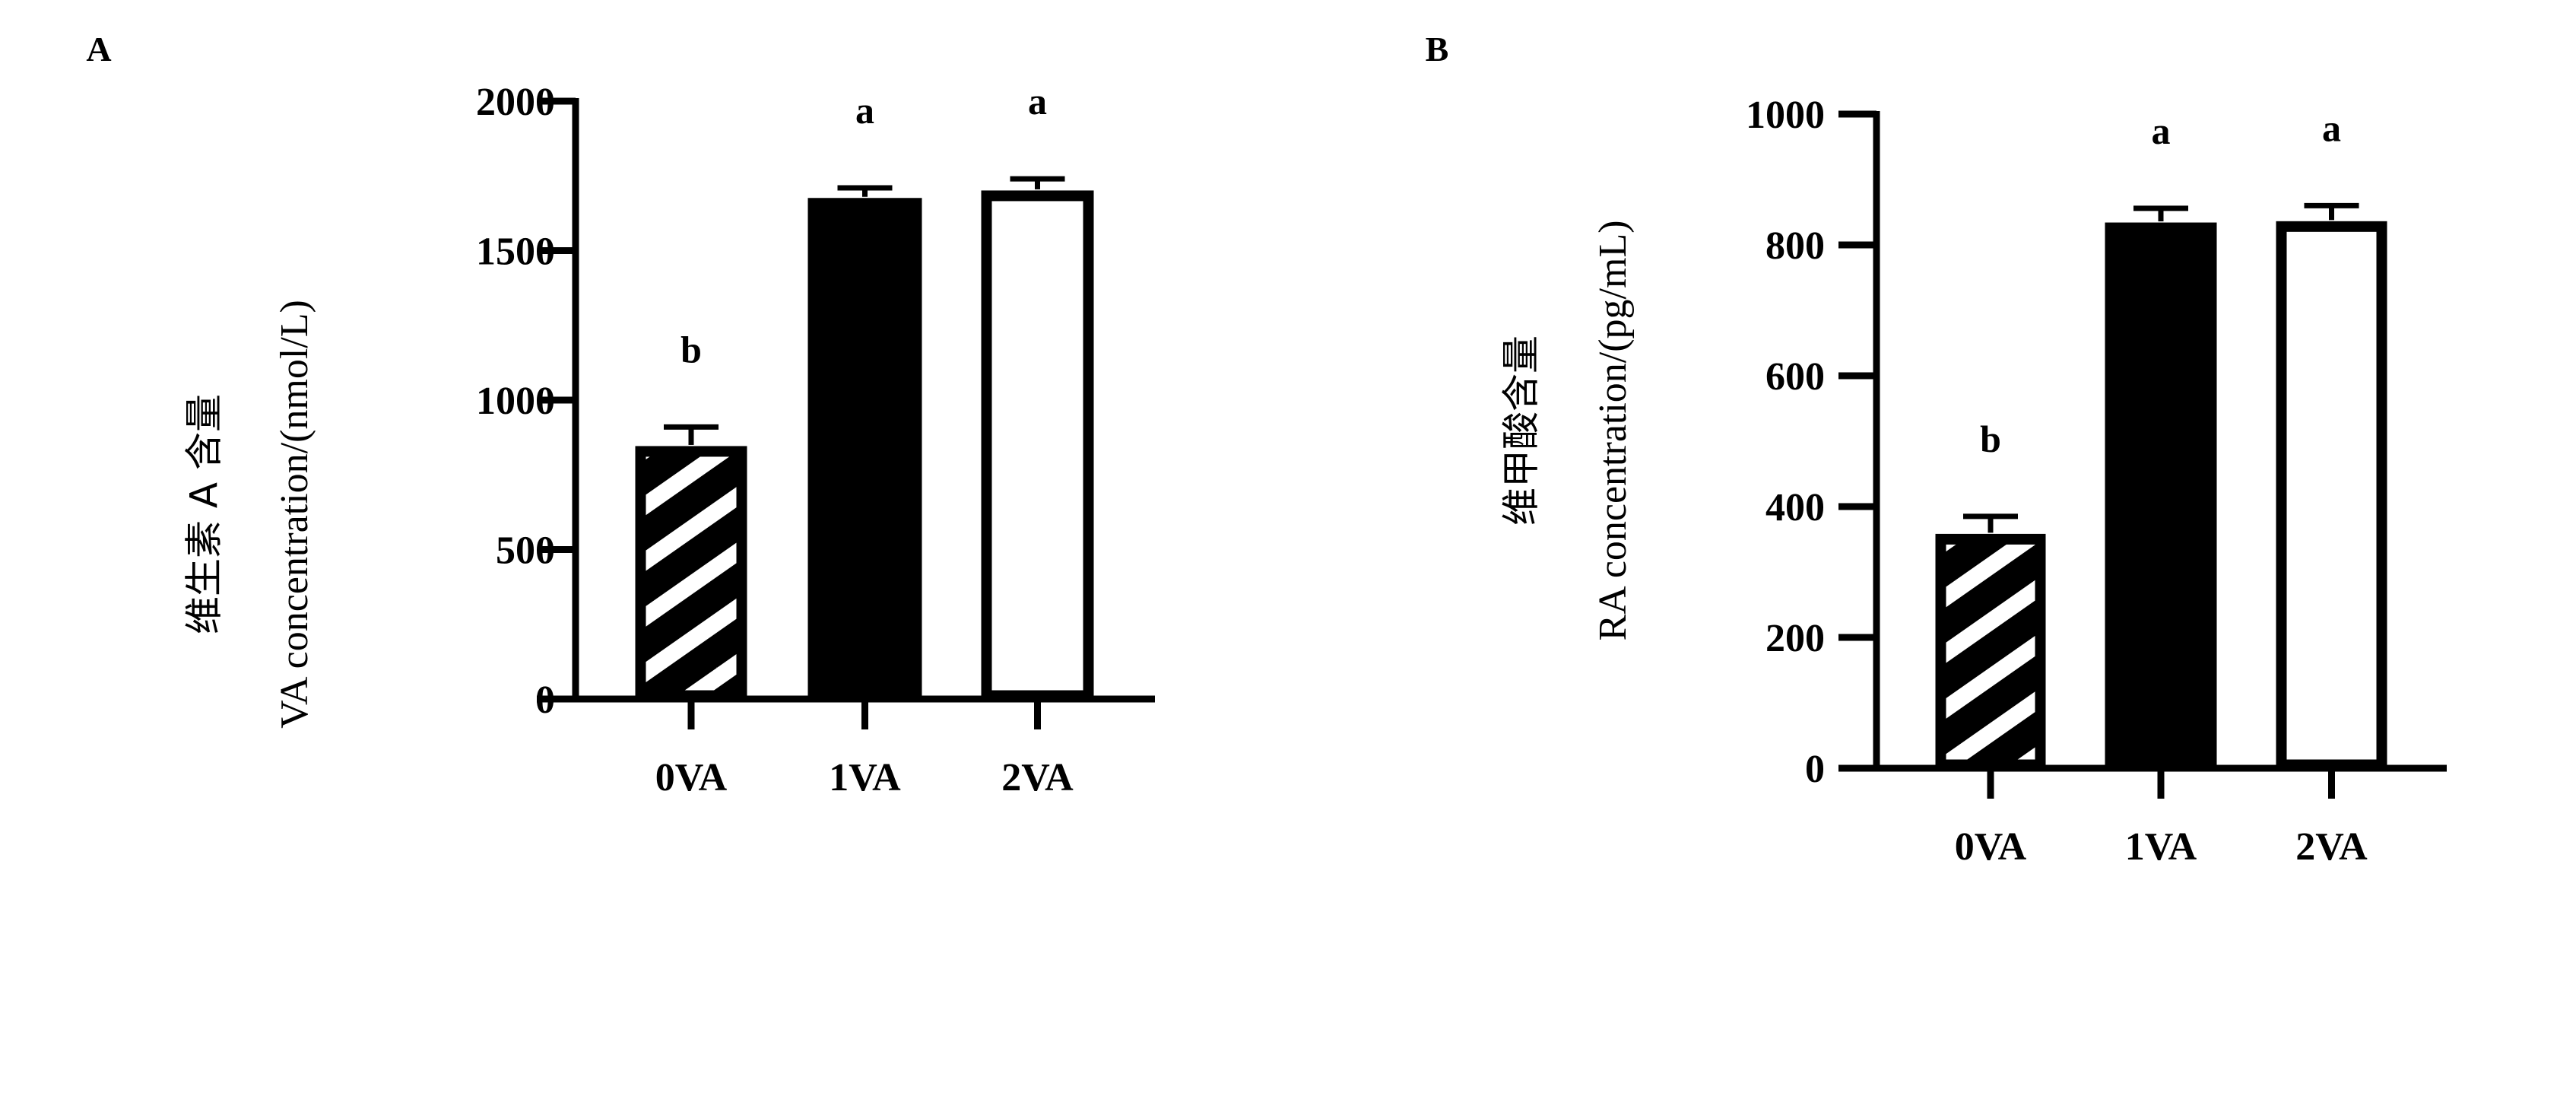  What do you see at coordinates (1521, 430) in the screenshot?
I see `y-axis-title-cn: 维甲酸含量` at bounding box center [1521, 430].